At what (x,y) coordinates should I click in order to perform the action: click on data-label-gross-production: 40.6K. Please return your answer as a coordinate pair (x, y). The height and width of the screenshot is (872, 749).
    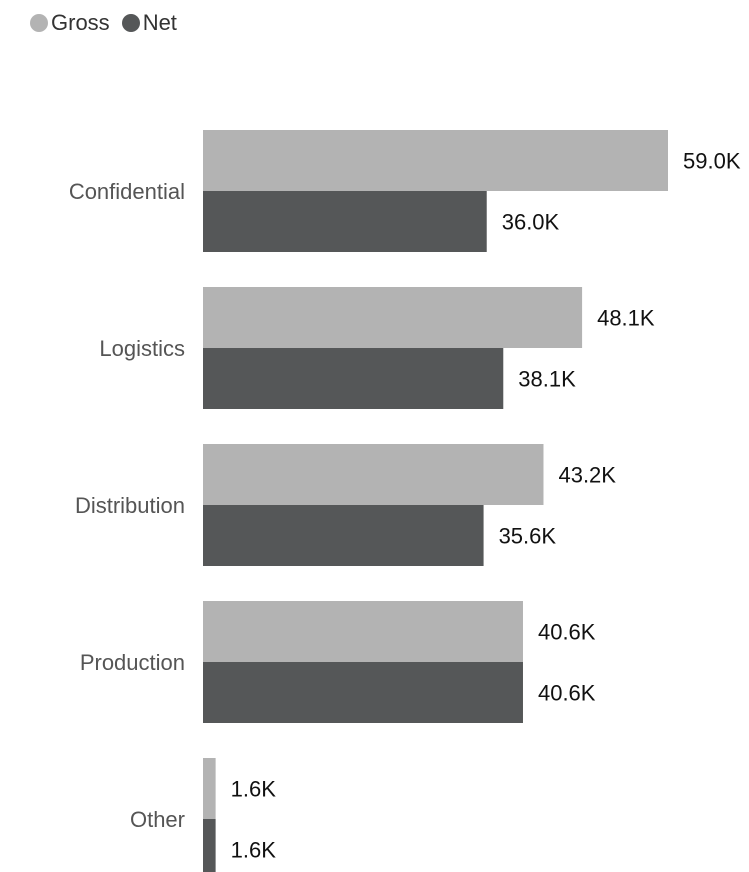
    Looking at the image, I should click on (567, 632).